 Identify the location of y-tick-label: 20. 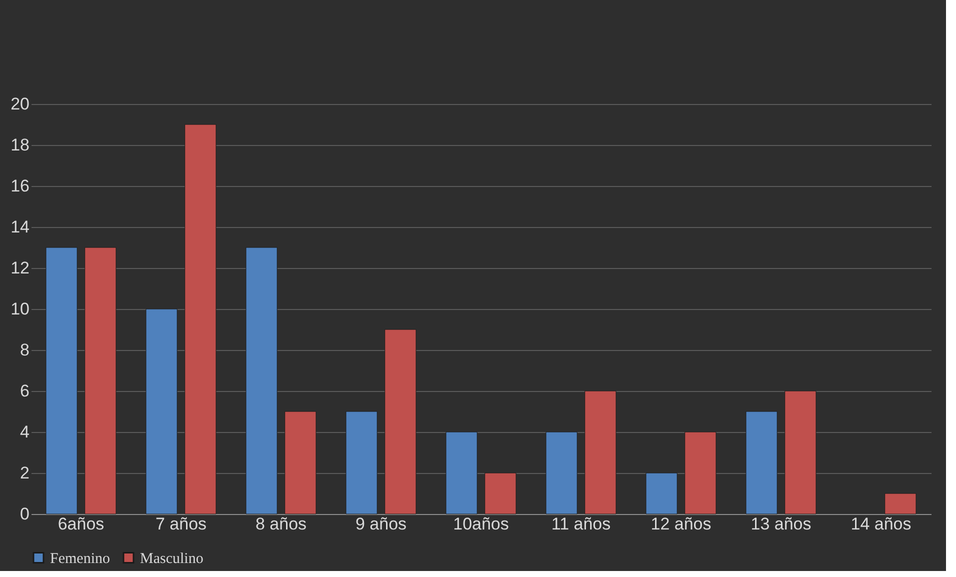
(20, 104).